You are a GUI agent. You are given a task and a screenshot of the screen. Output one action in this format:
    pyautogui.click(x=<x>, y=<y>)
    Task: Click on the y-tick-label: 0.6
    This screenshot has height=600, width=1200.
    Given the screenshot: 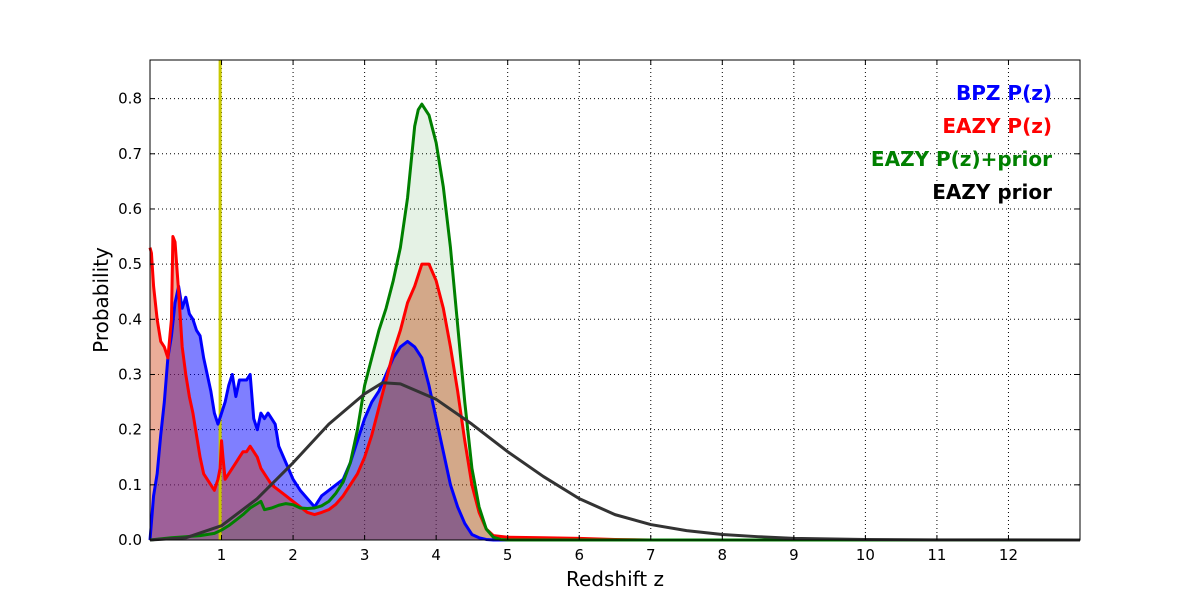 What is the action you would take?
    pyautogui.click(x=130, y=209)
    